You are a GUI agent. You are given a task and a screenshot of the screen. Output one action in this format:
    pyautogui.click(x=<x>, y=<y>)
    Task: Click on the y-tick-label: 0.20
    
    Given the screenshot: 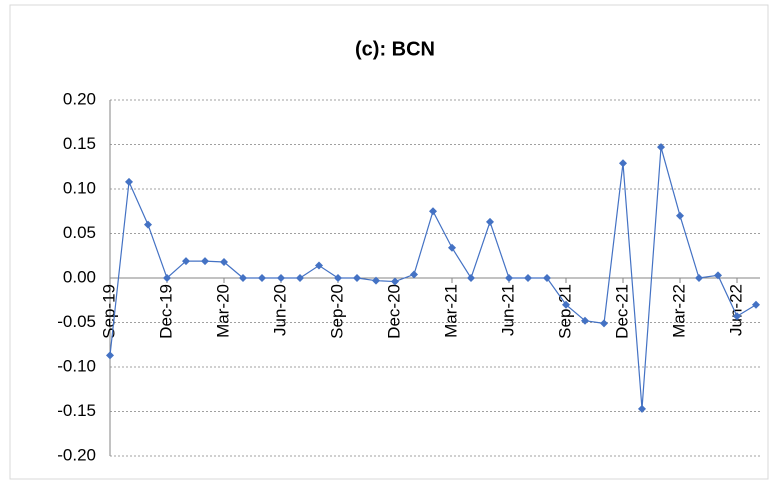 What is the action you would take?
    pyautogui.click(x=79, y=98)
    